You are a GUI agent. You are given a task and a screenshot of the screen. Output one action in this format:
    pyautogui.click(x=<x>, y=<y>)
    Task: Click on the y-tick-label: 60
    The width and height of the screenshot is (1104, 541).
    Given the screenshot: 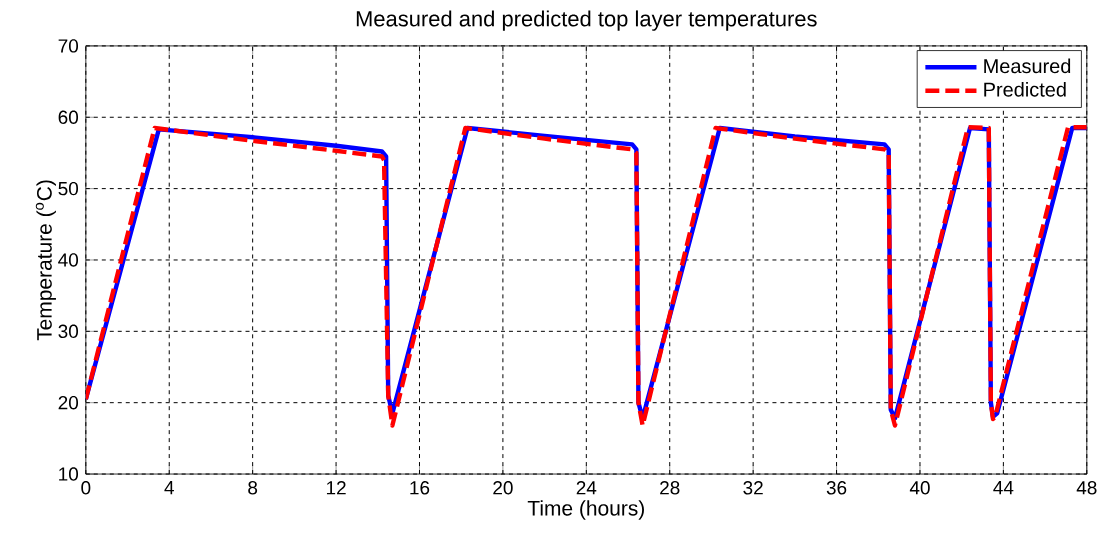 What is the action you would take?
    pyautogui.click(x=68, y=117)
    